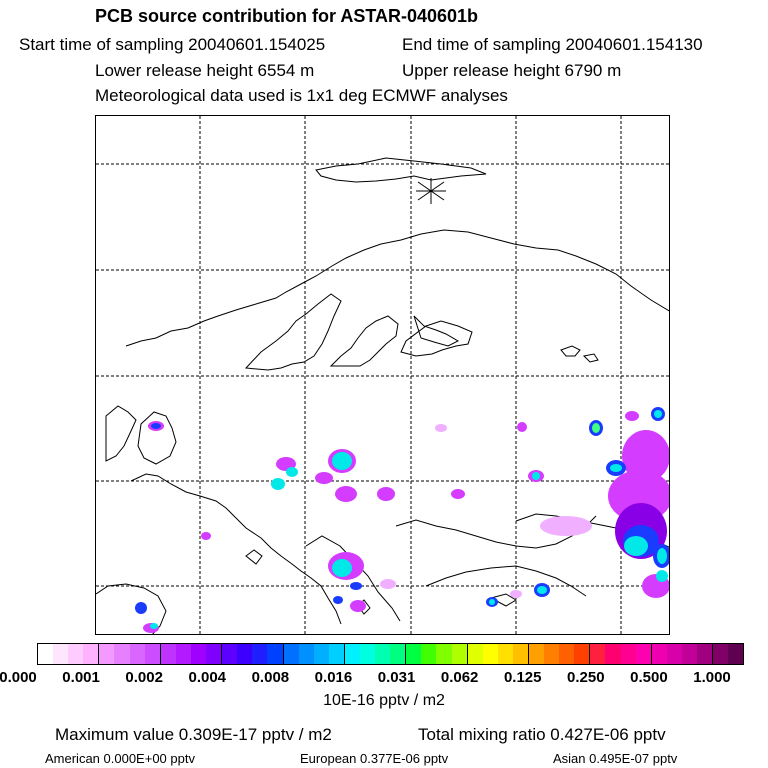 This screenshot has height=768, width=768. Describe the element at coordinates (193, 734) in the screenshot. I see `max-value-label: Maximum value 0.309E-17 pptv / m2` at that location.